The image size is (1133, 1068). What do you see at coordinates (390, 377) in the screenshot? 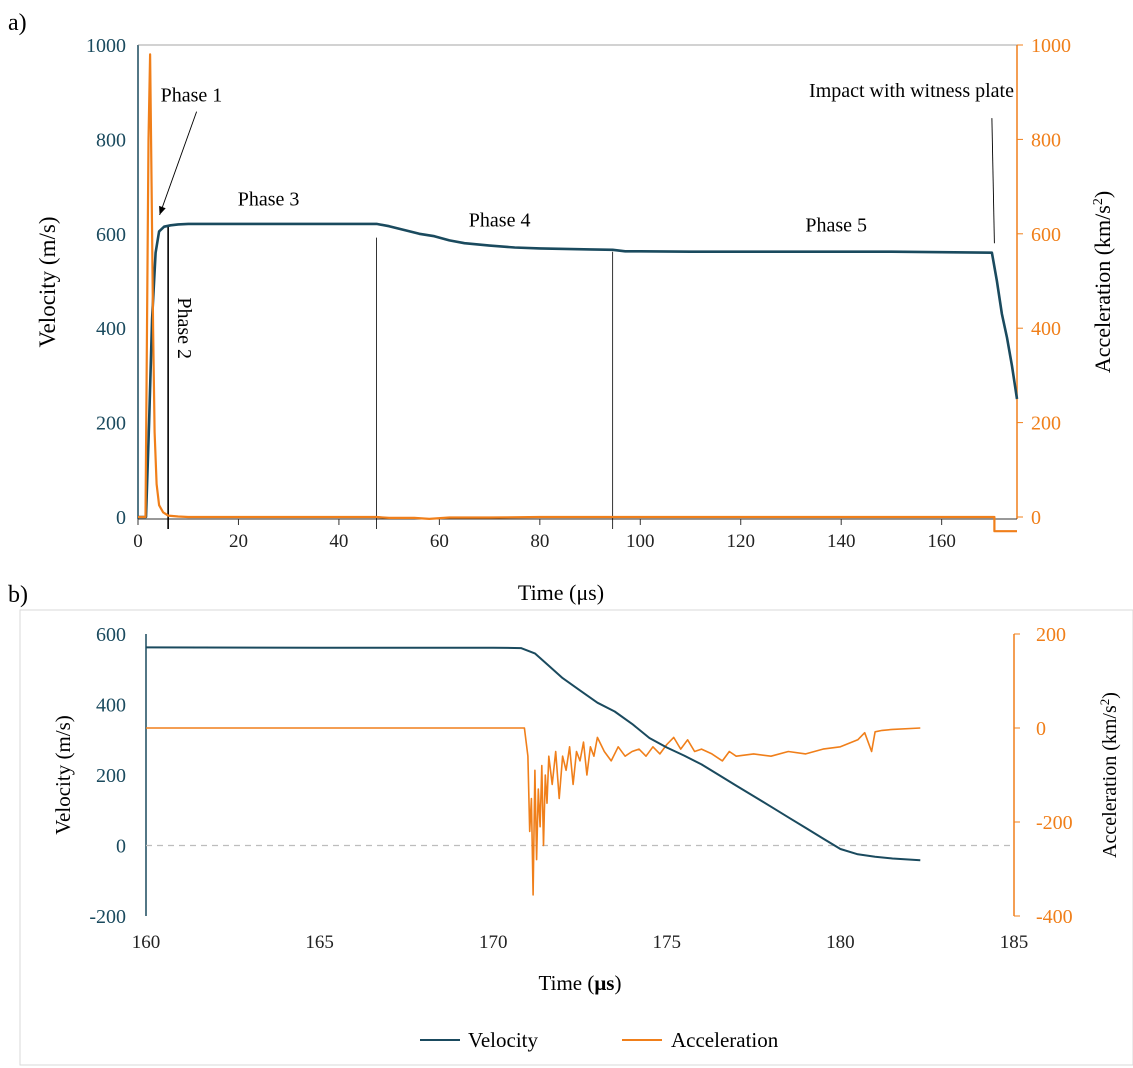
I see `panel-a-phase-lines` at bounding box center [390, 377].